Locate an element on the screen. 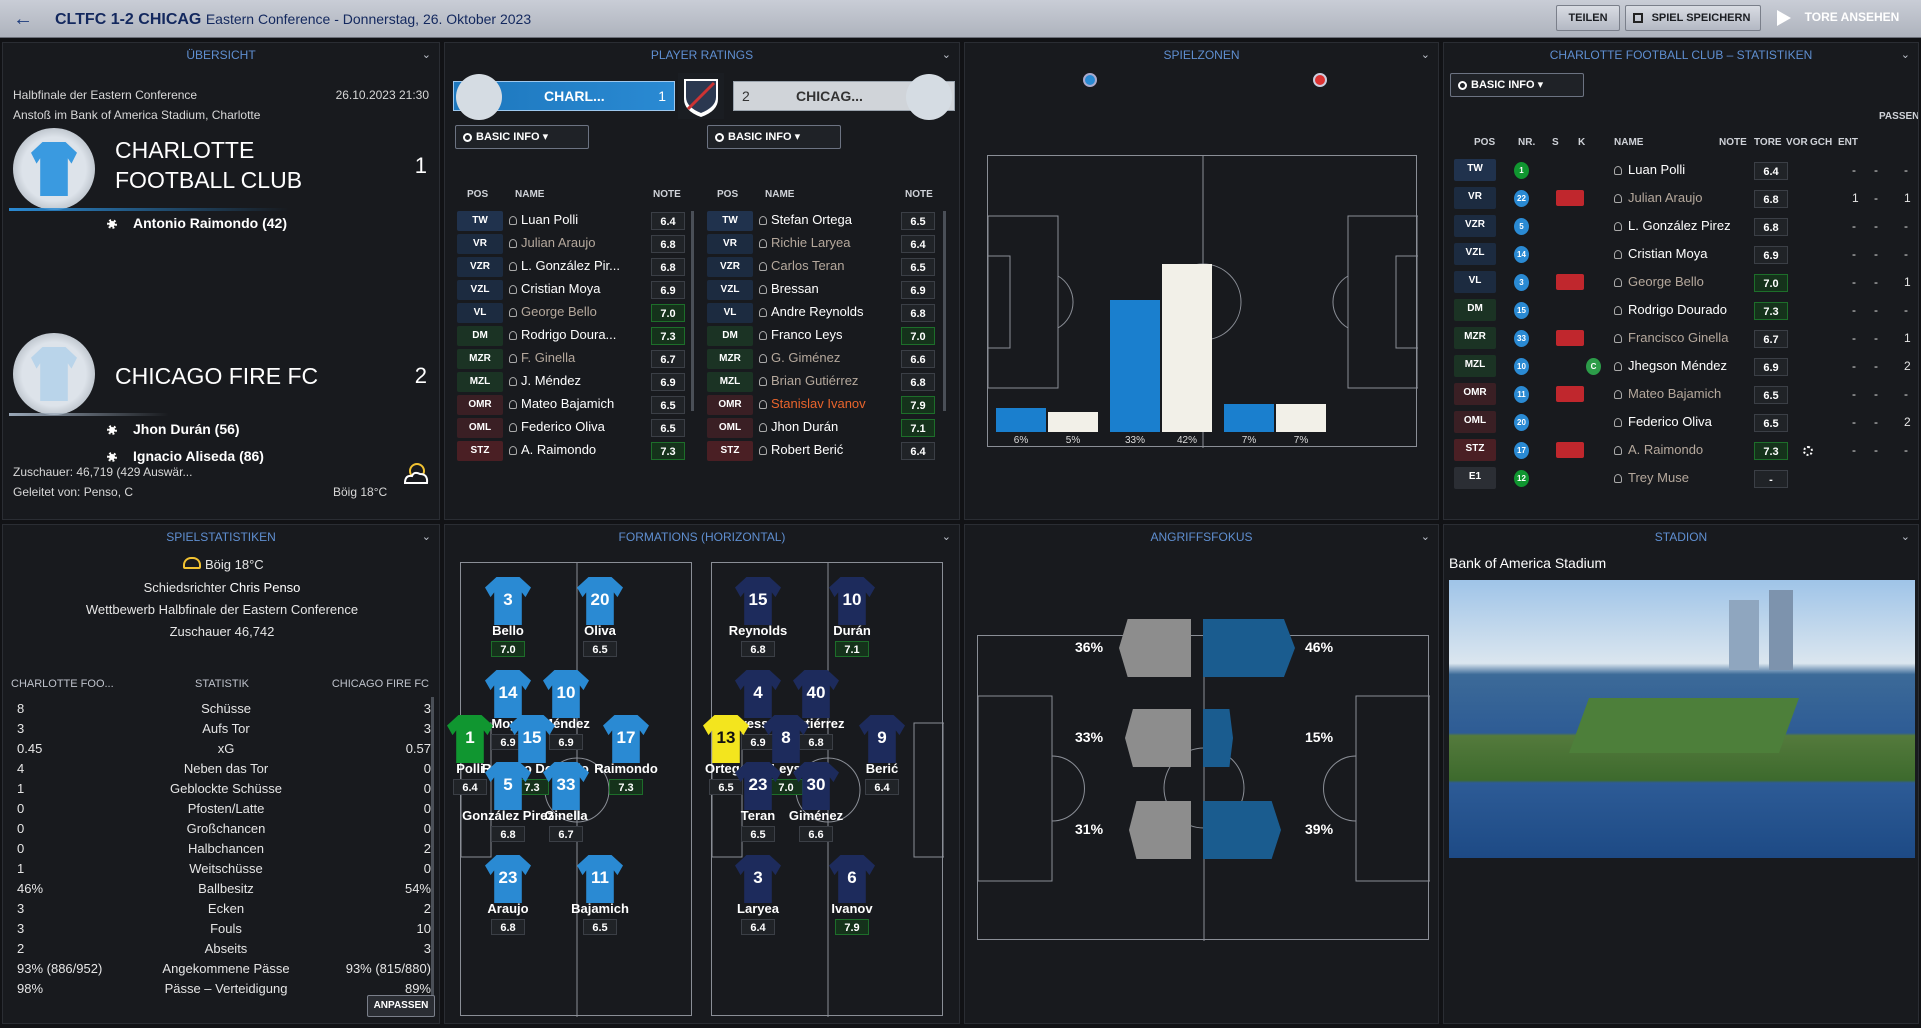  stats-row: E1 12 Trey Muse - is located at coordinates (1684, 479).